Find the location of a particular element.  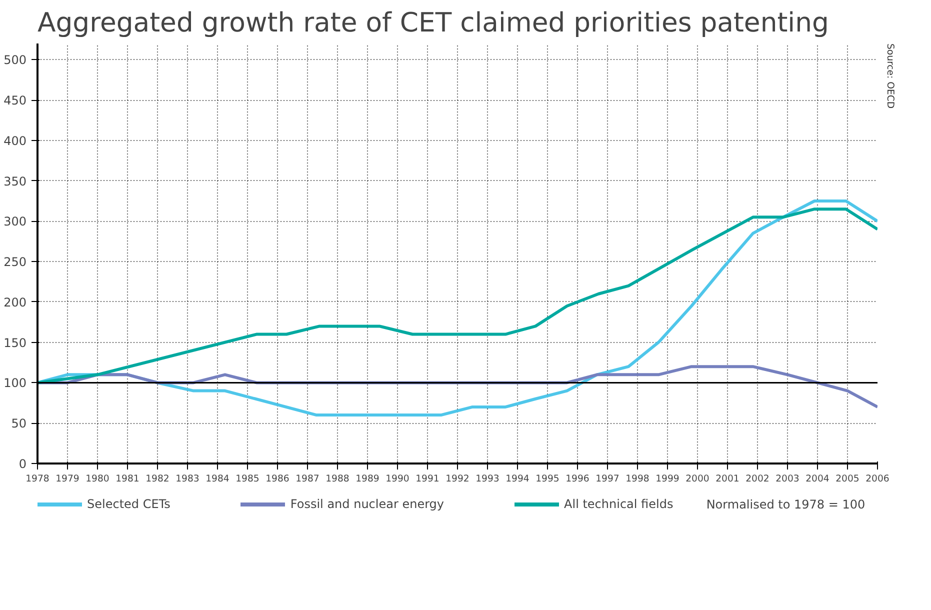

x-tick-label: 1985 is located at coordinates (248, 479).